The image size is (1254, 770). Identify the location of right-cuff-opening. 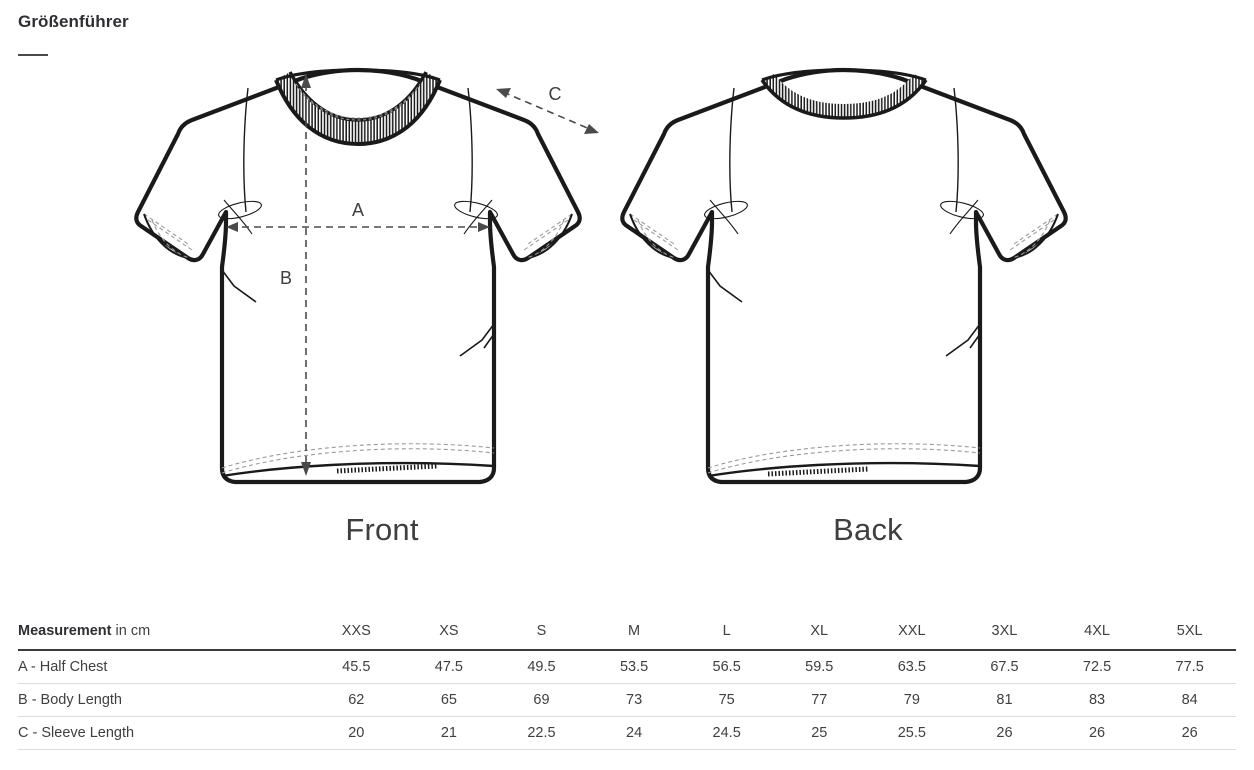
(550, 236).